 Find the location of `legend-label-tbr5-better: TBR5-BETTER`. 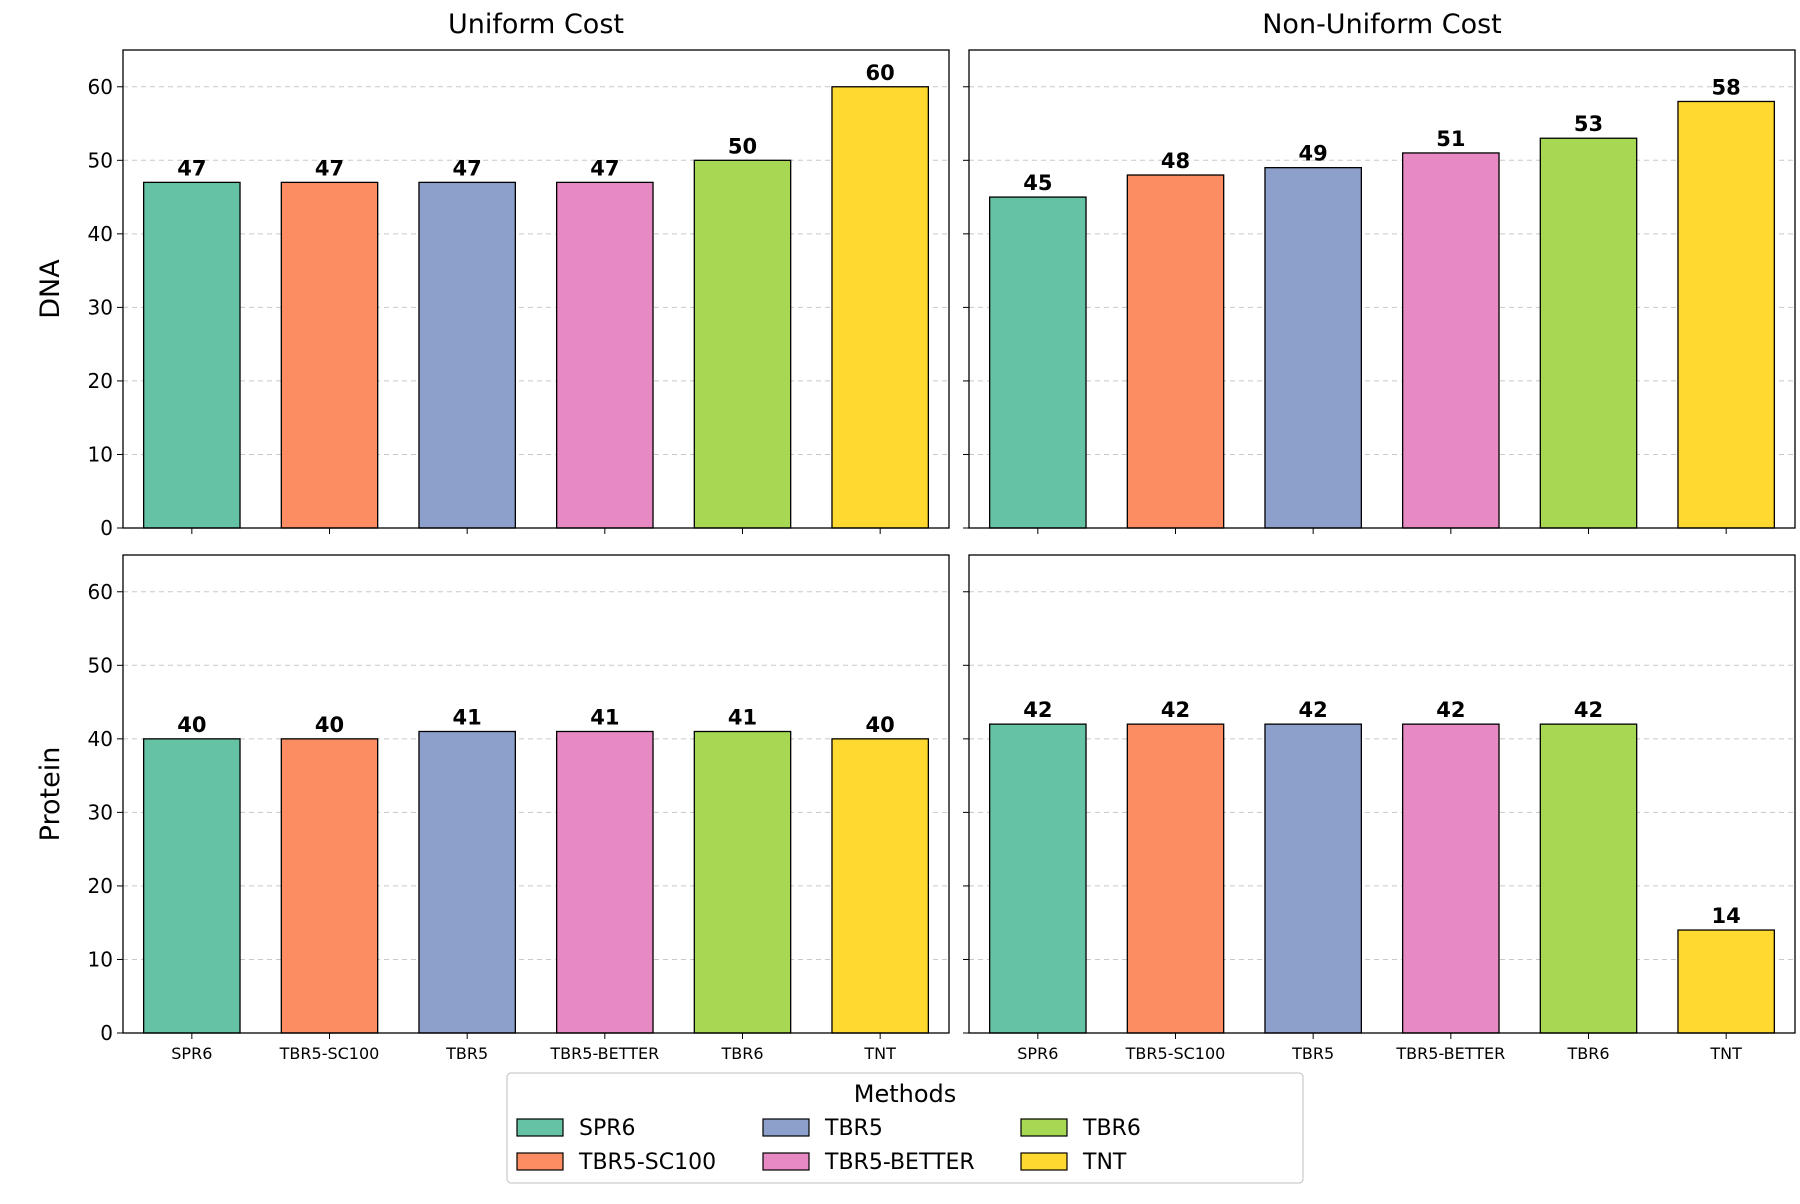

legend-label-tbr5-better: TBR5-BETTER is located at coordinates (899, 1162).